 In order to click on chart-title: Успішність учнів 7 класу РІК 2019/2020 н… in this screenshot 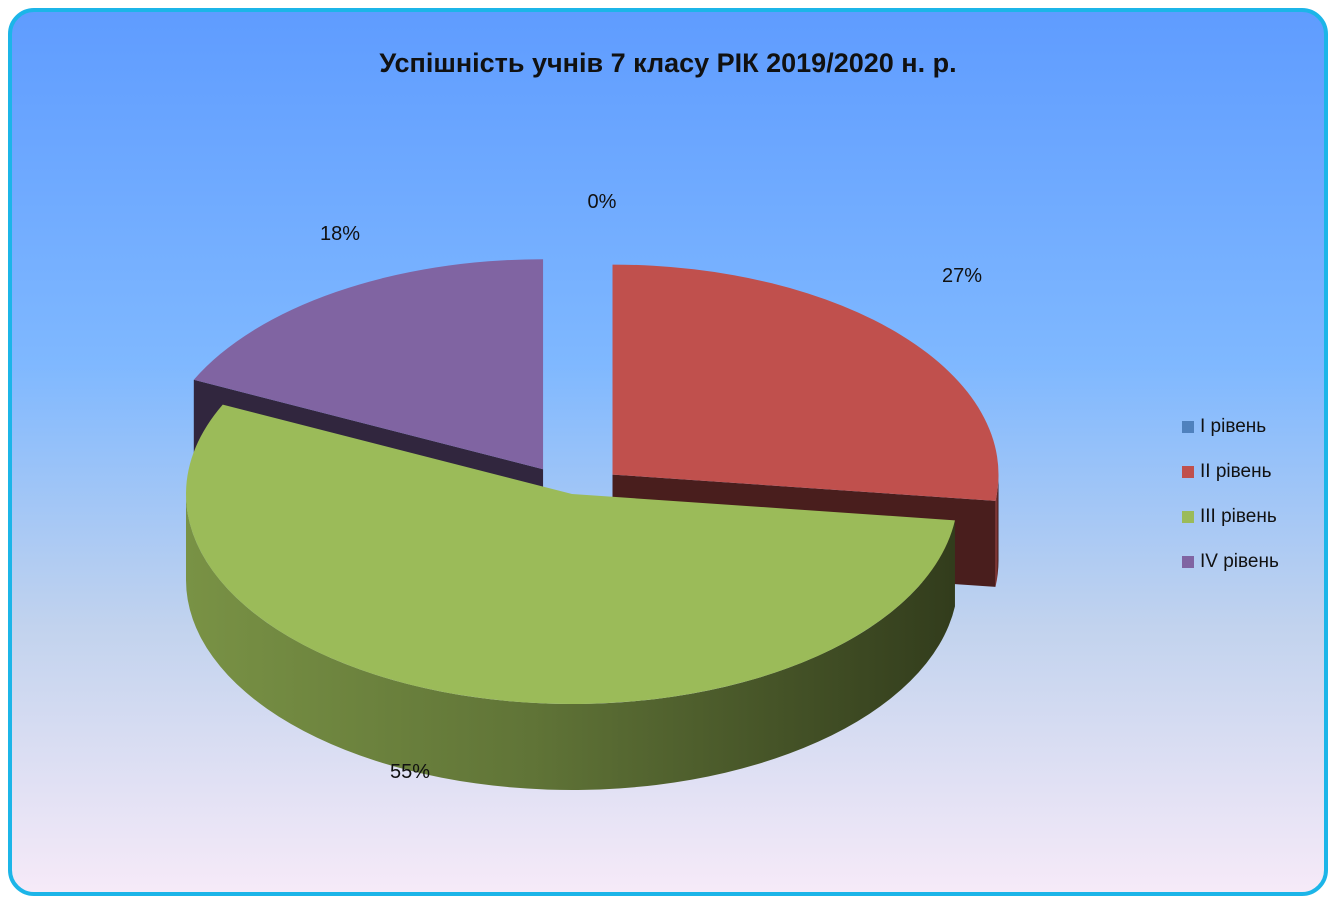, I will do `click(668, 63)`.